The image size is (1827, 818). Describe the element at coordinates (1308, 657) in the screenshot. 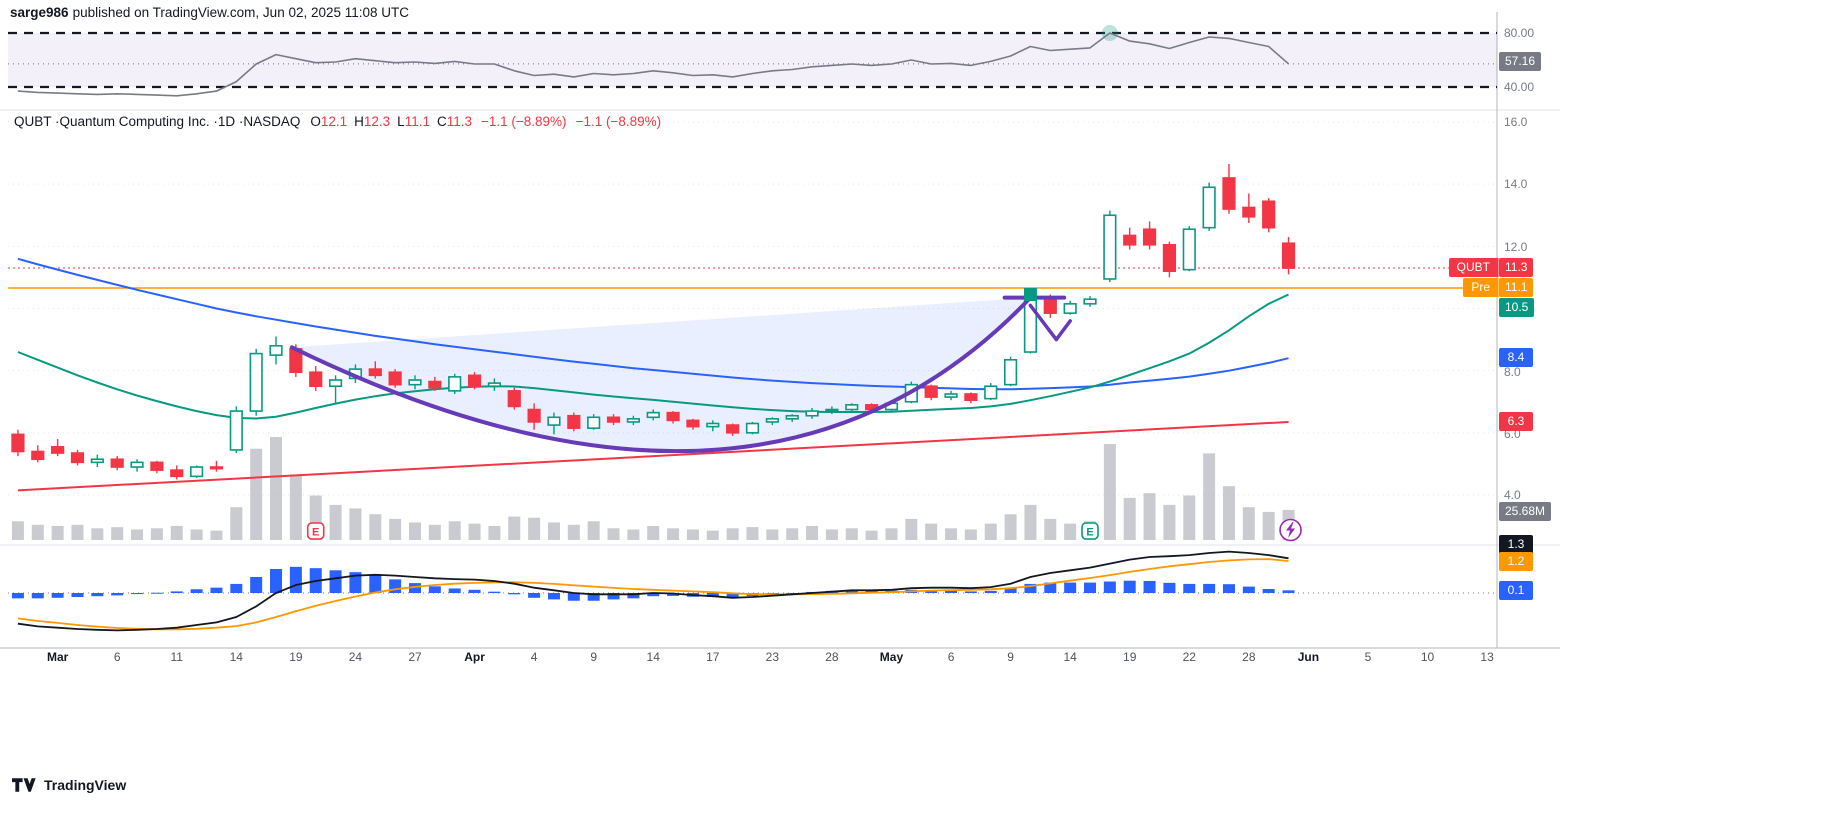

I see `time-axis-label: Jun` at that location.